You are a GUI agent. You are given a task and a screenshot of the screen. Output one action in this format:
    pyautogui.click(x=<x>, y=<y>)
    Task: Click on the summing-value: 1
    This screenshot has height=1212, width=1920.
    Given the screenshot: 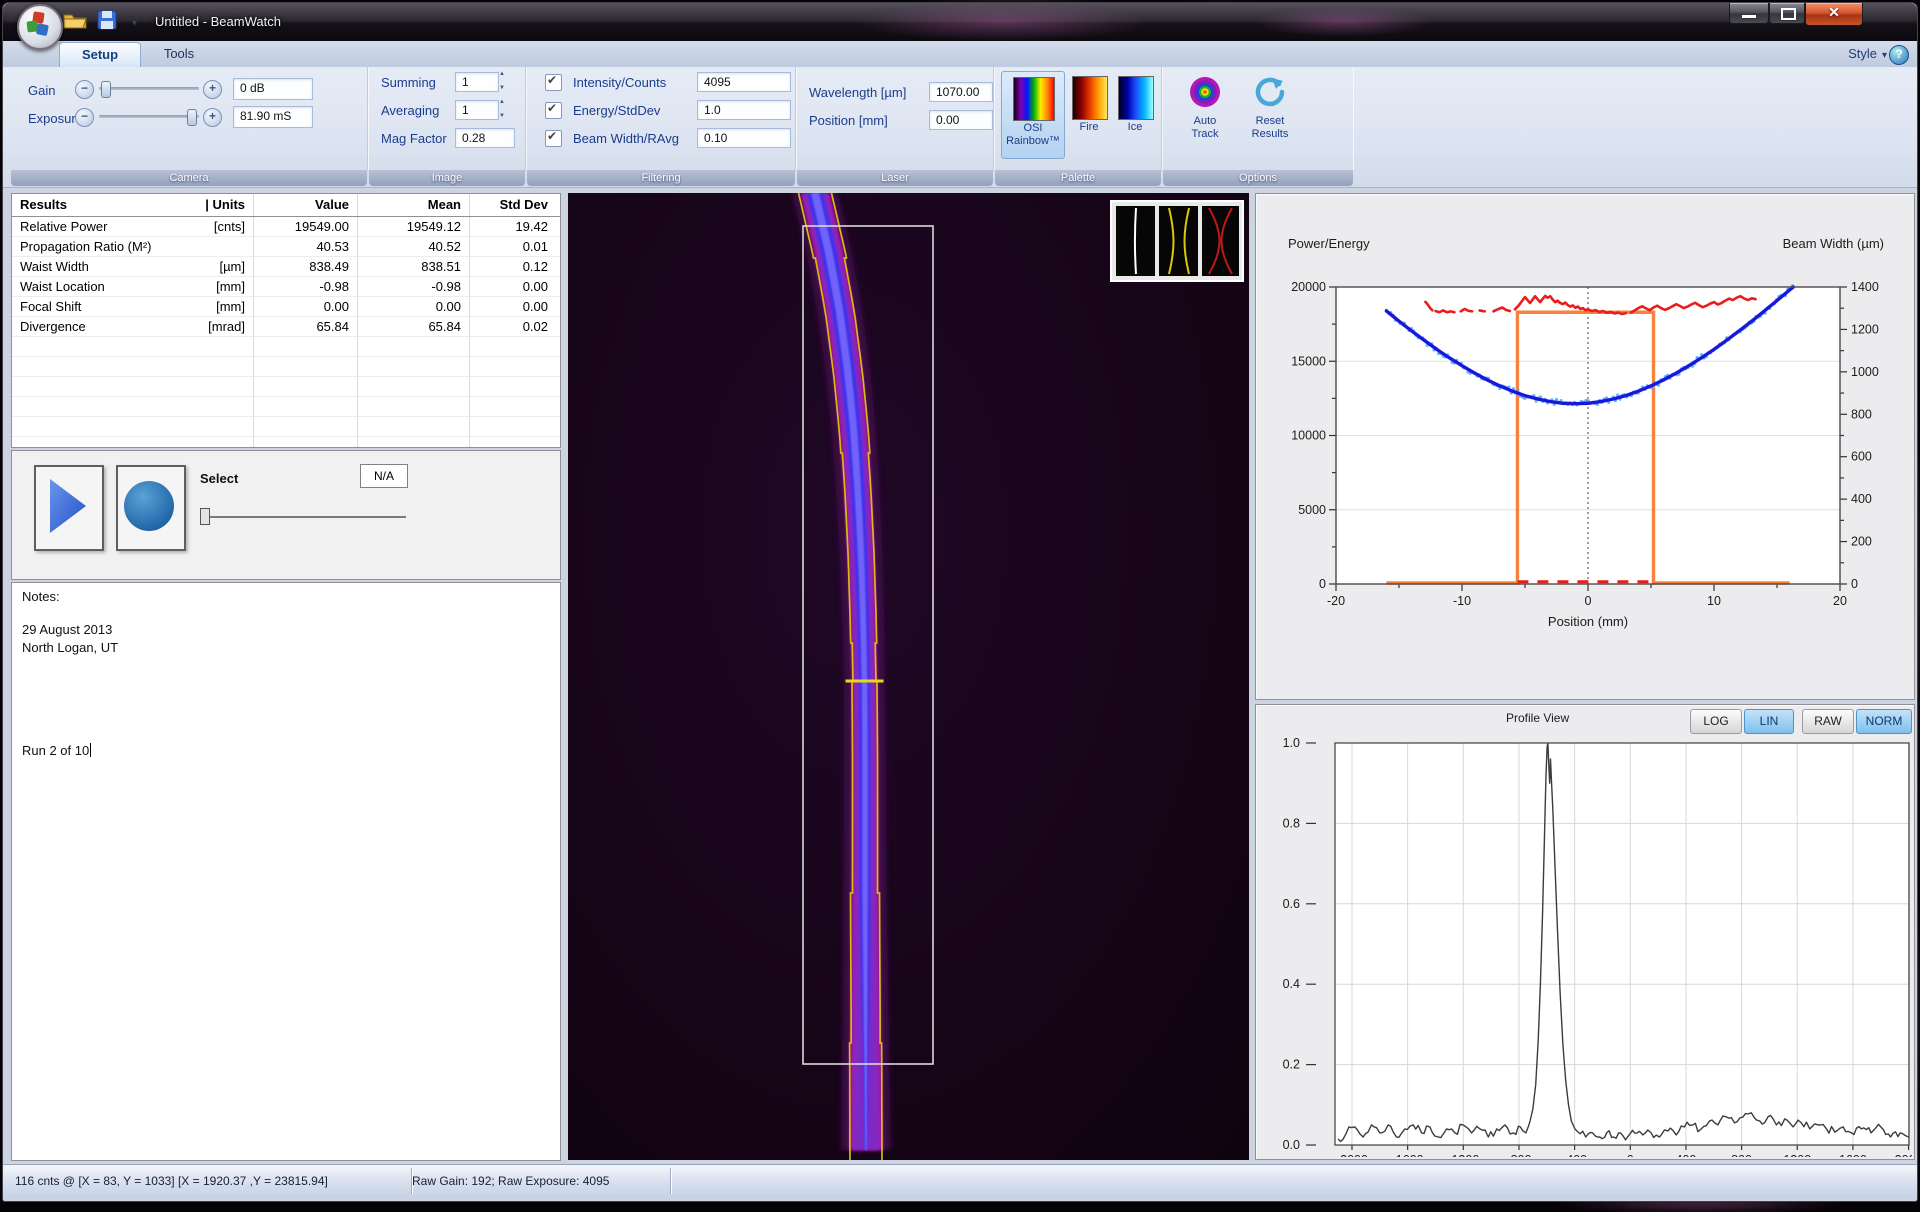 What is the action you would take?
    pyautogui.click(x=477, y=82)
    